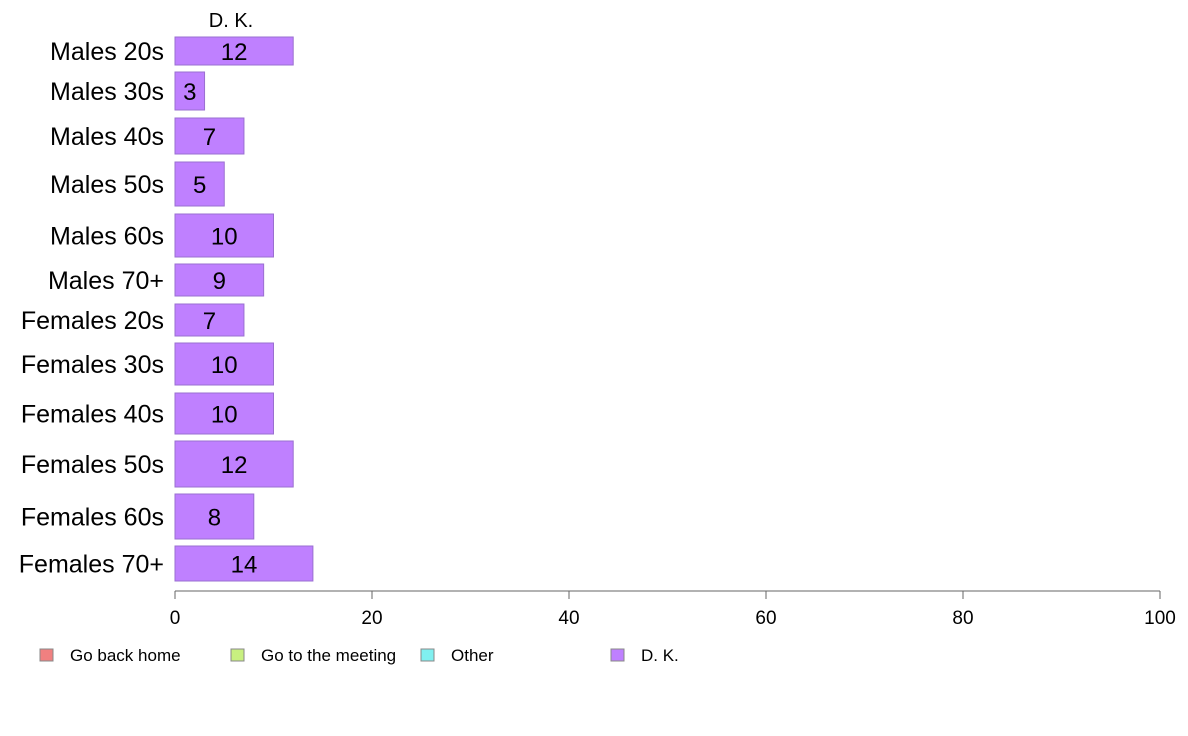 Image resolution: width=1188 pixels, height=736 pixels. I want to click on category-label: Females 60s, so click(92, 518).